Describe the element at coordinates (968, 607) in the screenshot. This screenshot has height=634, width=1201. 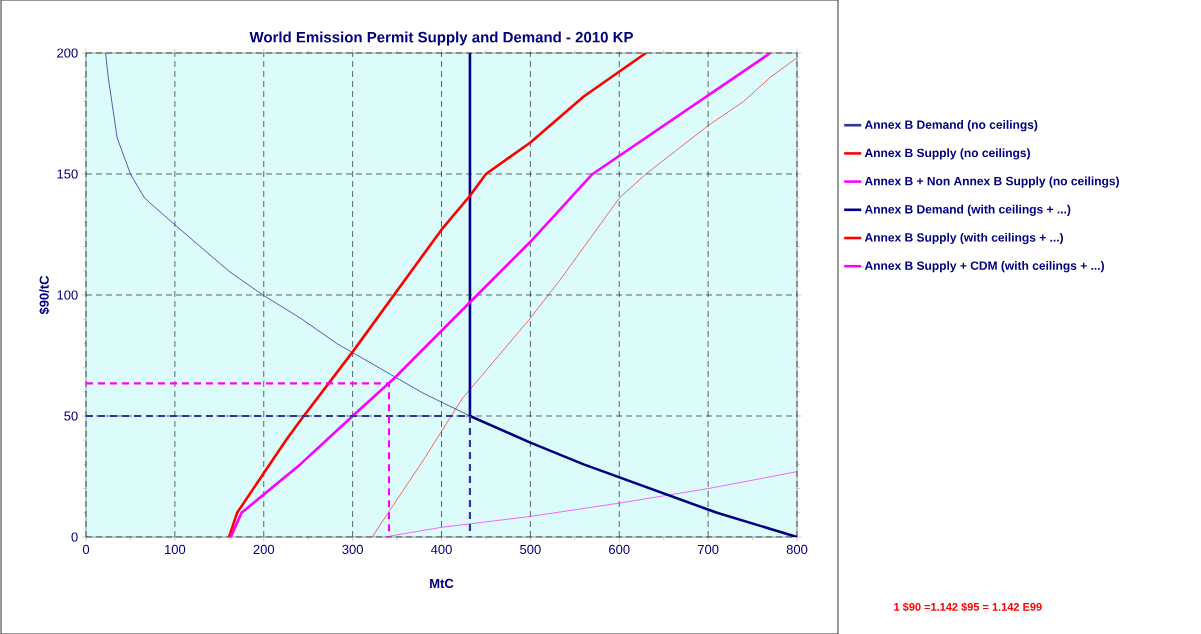
I see `text: 1 $90 =1.142 $95 = 1.142 E99` at that location.